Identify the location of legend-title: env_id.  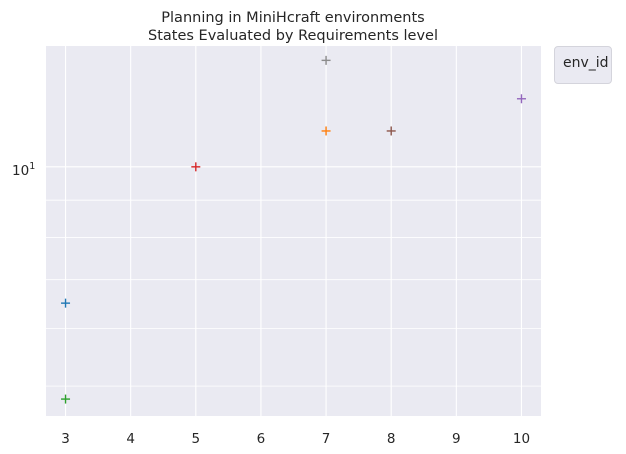
(586, 63).